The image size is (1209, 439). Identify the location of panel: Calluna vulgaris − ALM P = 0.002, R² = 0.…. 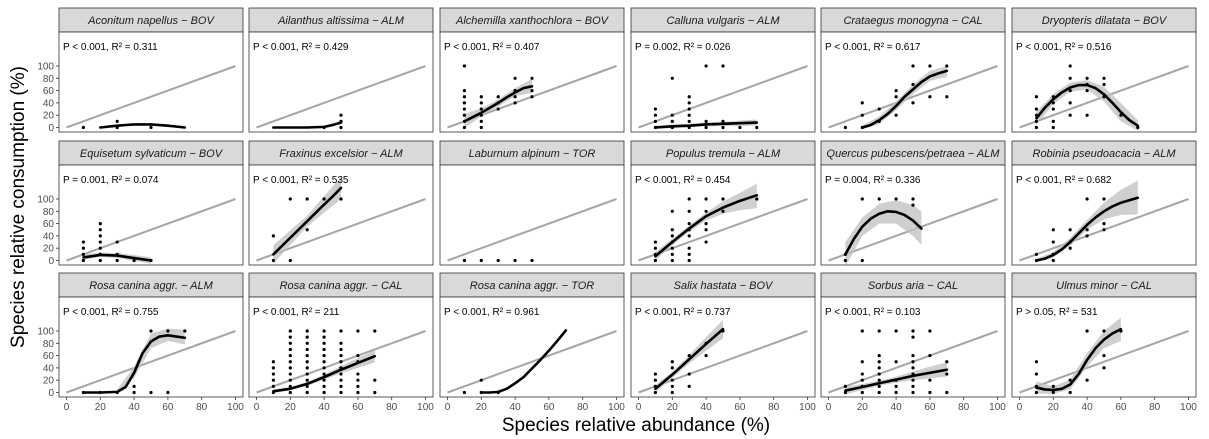
(723, 70).